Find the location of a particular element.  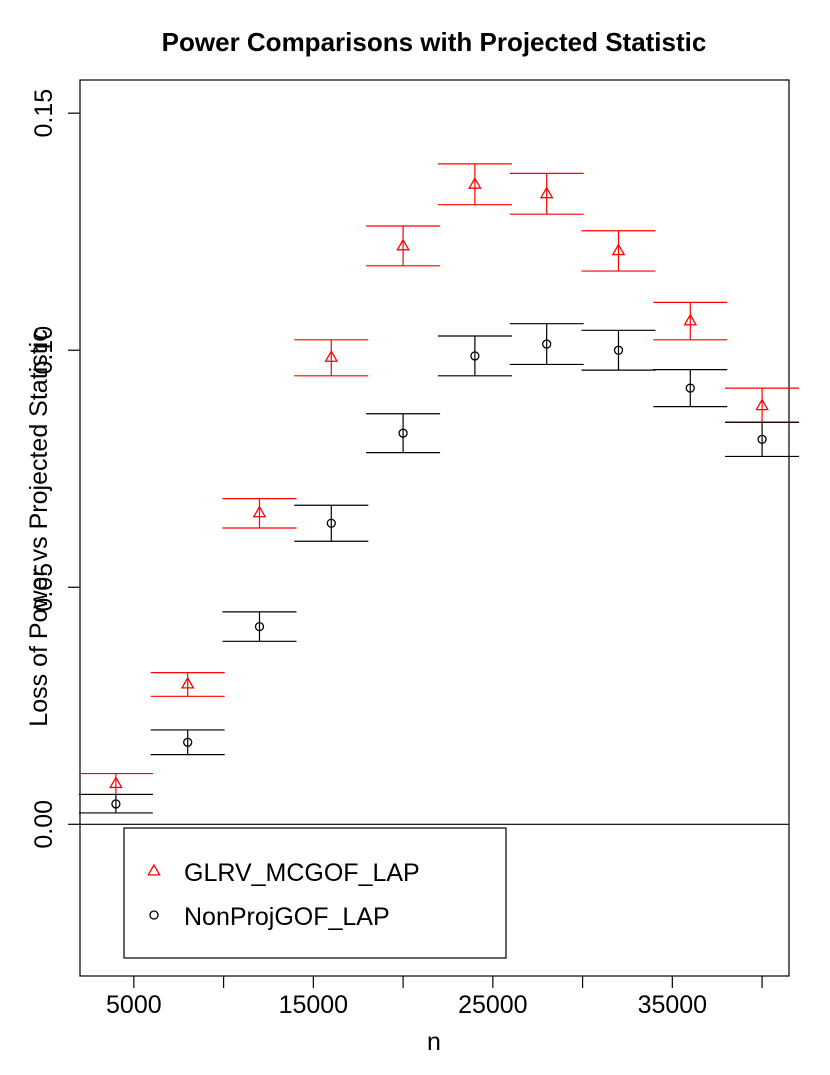

legend-label: GLRV_MCGOF_LAP is located at coordinates (302, 873).